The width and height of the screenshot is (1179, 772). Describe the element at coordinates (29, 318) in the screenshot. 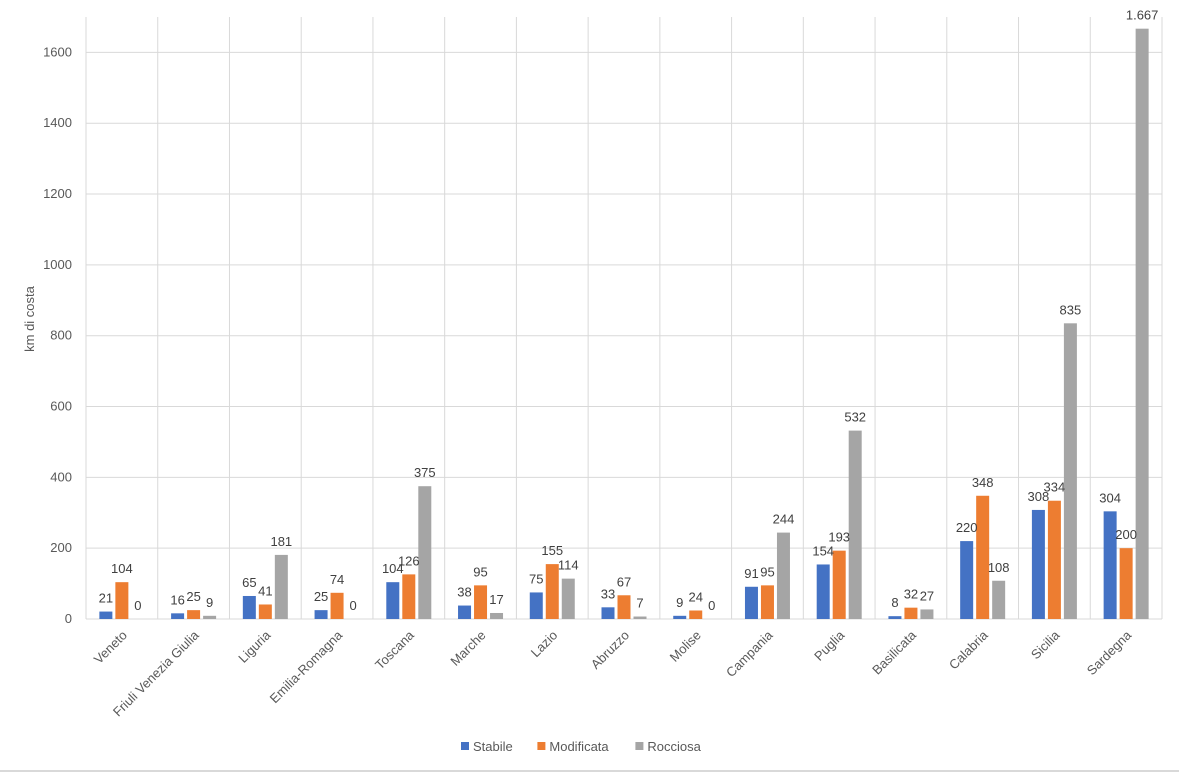

I see `y-axis-title: km di costa` at that location.